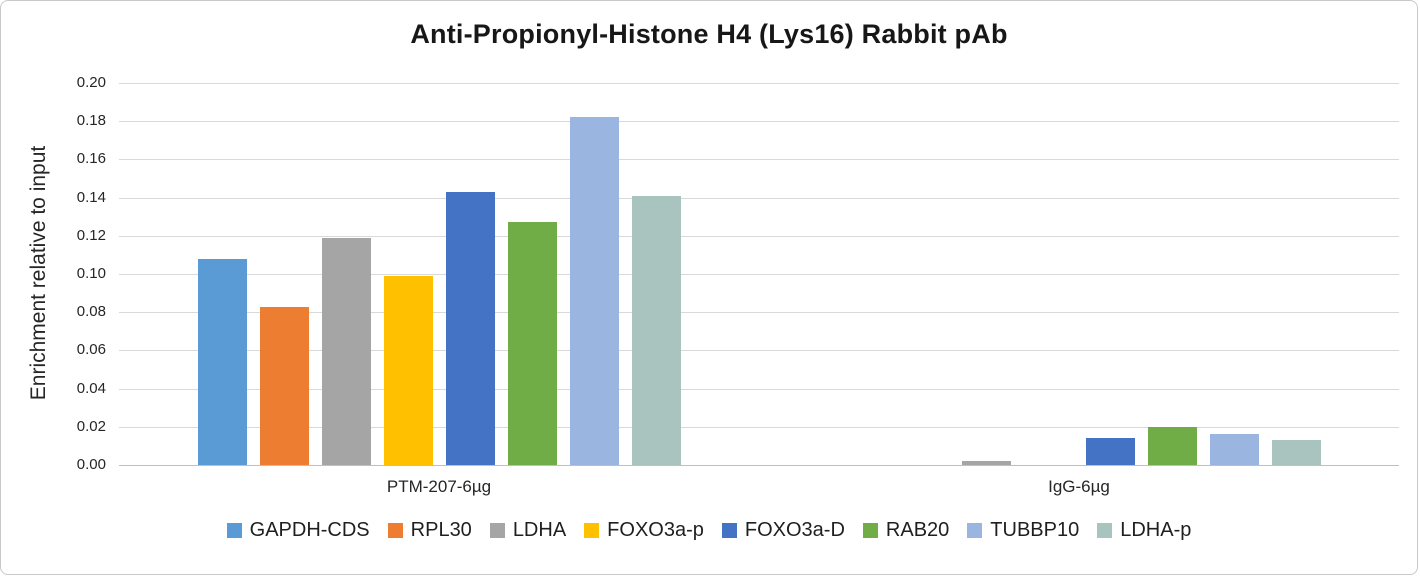 This screenshot has width=1420, height=577. Describe the element at coordinates (91, 388) in the screenshot. I see `y-tick-label: 0.04` at that location.